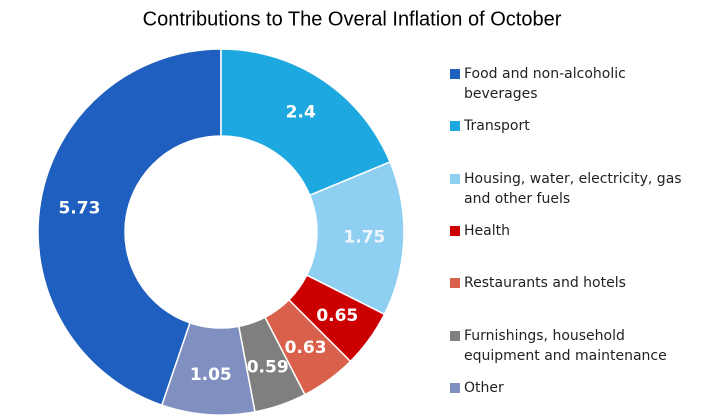  Describe the element at coordinates (79, 209) in the screenshot. I see `data-label: 5.73` at that location.